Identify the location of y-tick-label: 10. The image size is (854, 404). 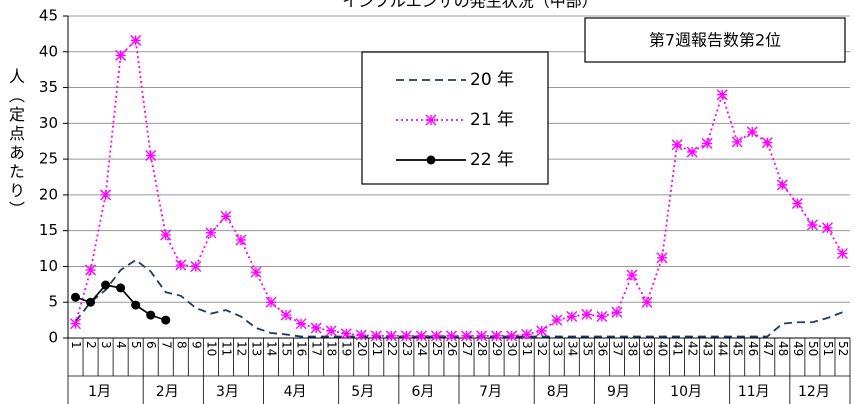
(48, 266).